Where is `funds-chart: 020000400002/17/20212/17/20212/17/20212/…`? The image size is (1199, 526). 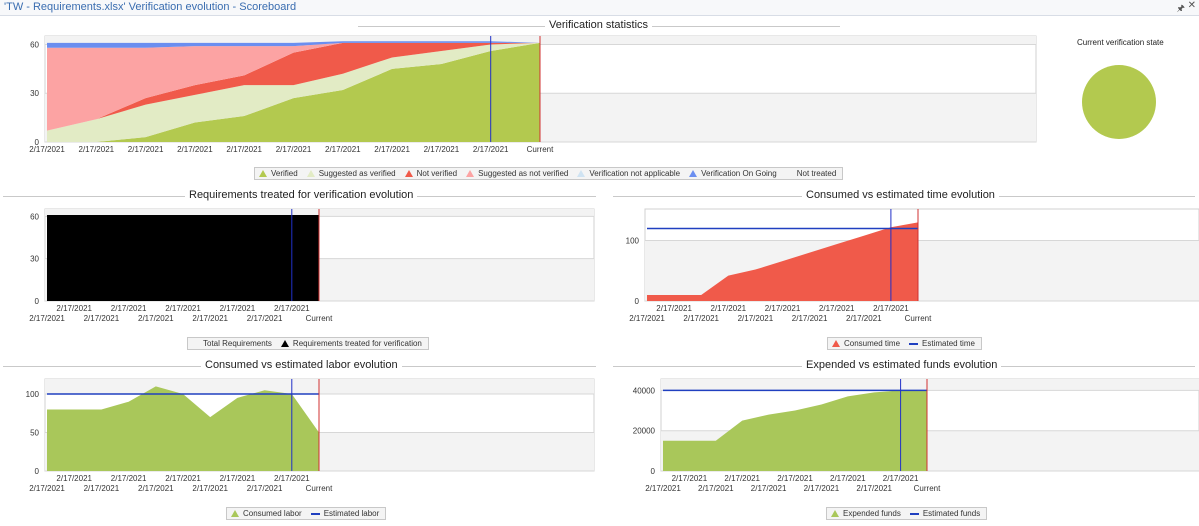
funds-chart: 020000400002/17/20212/17/20212/17/20212/… is located at coordinates (916, 435).